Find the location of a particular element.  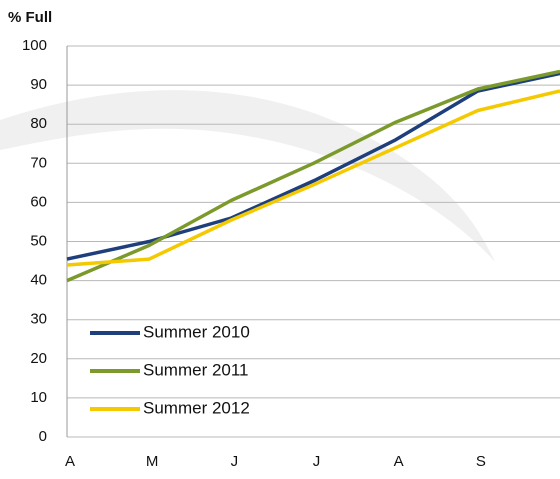

y-tick-label: 80 is located at coordinates (38, 123).